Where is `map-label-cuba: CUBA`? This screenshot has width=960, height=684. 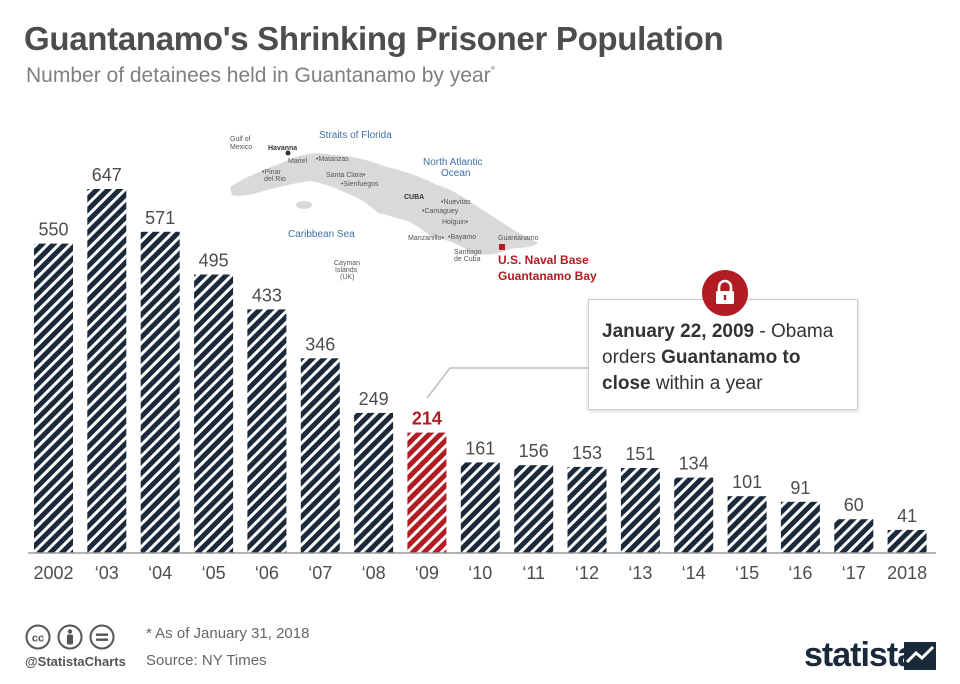
map-label-cuba: CUBA is located at coordinates (414, 197).